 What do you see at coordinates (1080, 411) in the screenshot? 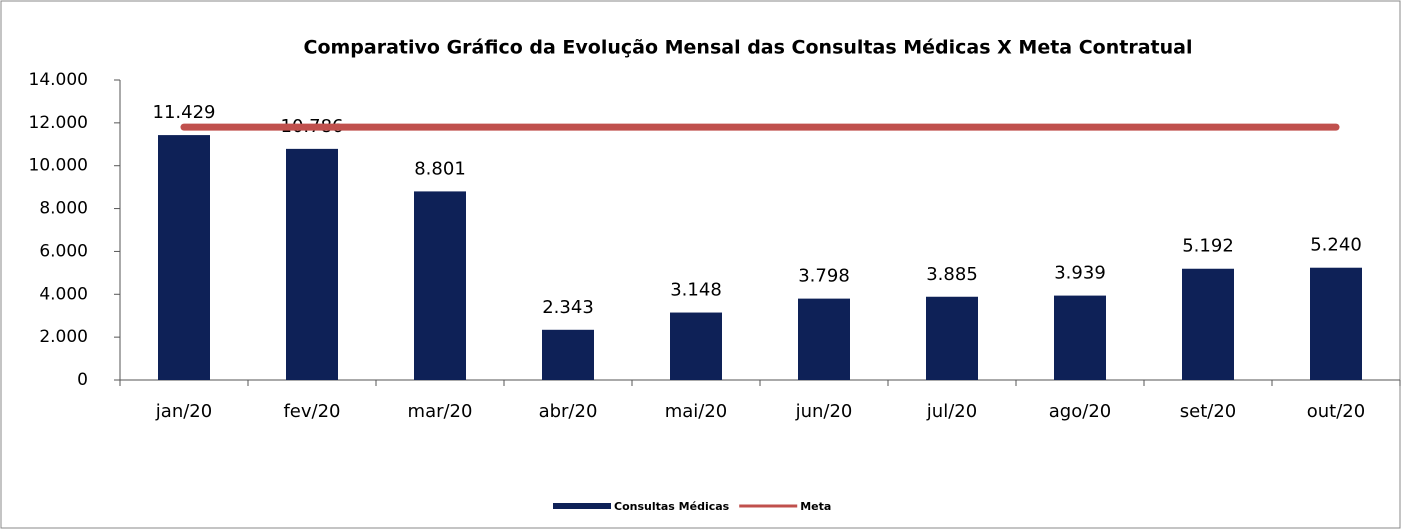
I see `x-tick-label: ago/20` at bounding box center [1080, 411].